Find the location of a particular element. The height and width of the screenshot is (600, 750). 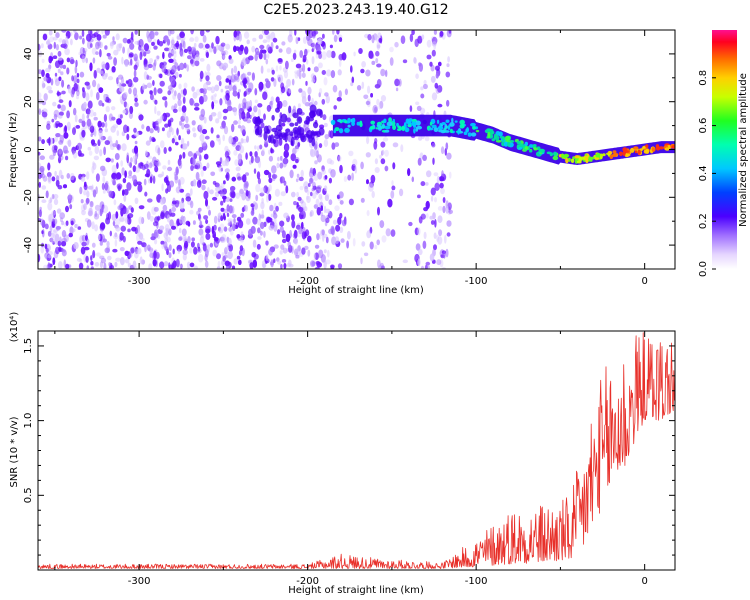

colorbar-tick-label: 0.4 is located at coordinates (703, 173).